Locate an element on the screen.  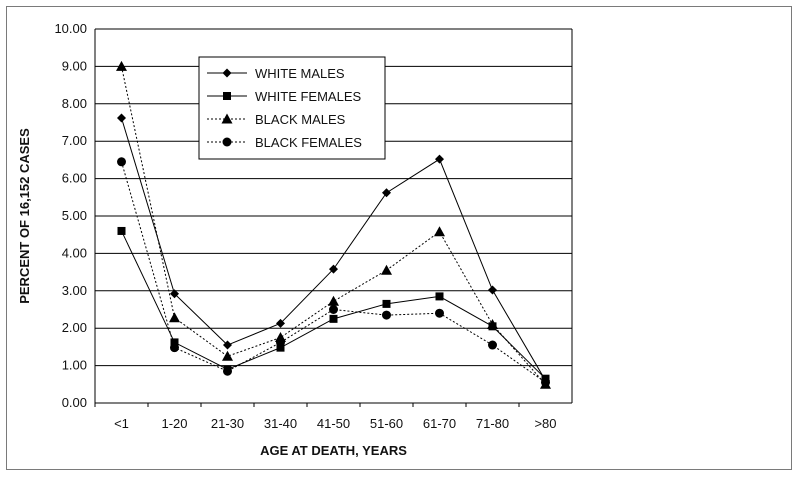
y-tick-label: 0.00 is located at coordinates (74, 402).